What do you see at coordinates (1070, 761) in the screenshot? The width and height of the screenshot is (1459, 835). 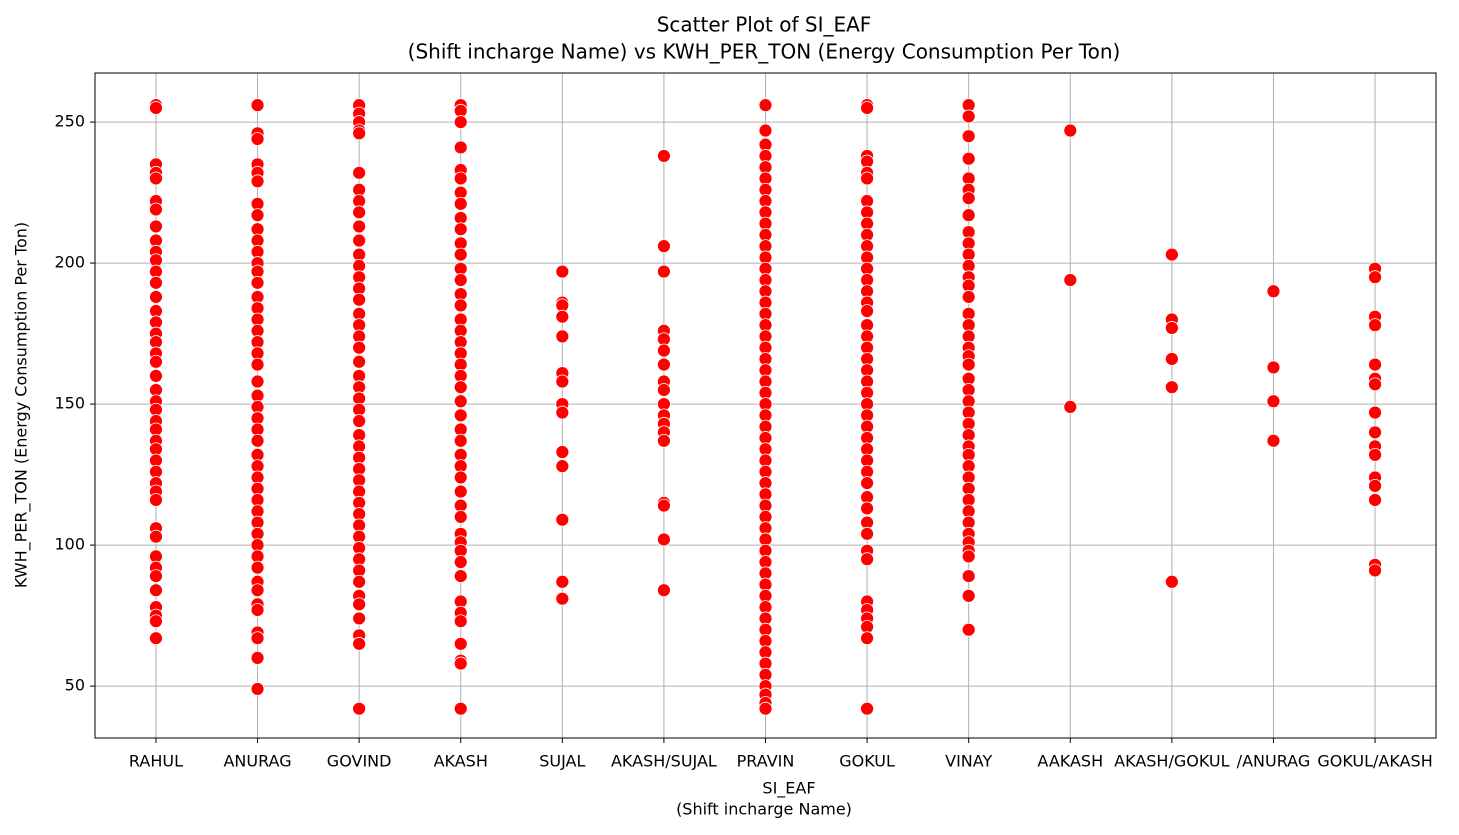 I see `x-tick-label: AAKASH` at bounding box center [1070, 761].